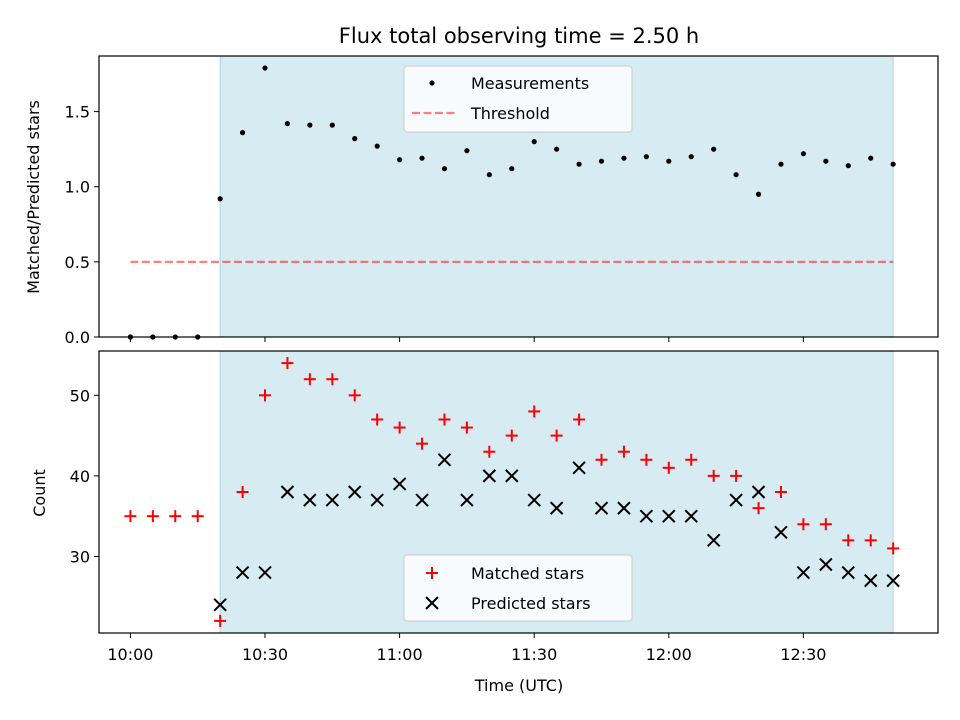 The image size is (960, 720). Describe the element at coordinates (80, 476) in the screenshot. I see `y-tick-label: 40` at that location.